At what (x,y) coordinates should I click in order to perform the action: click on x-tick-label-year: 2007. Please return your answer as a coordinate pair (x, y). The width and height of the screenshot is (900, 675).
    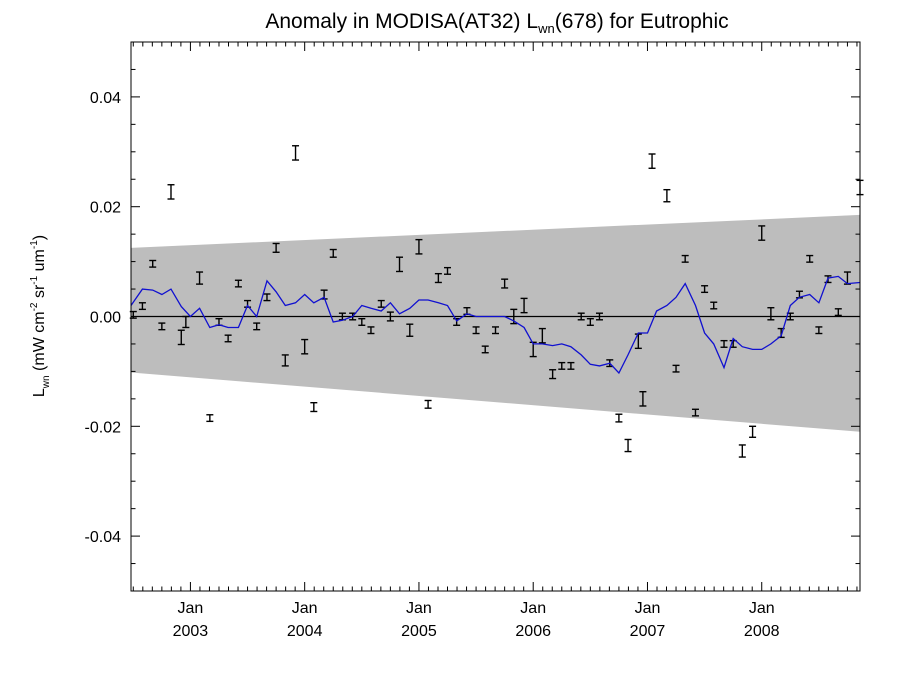
    Looking at the image, I should click on (648, 631).